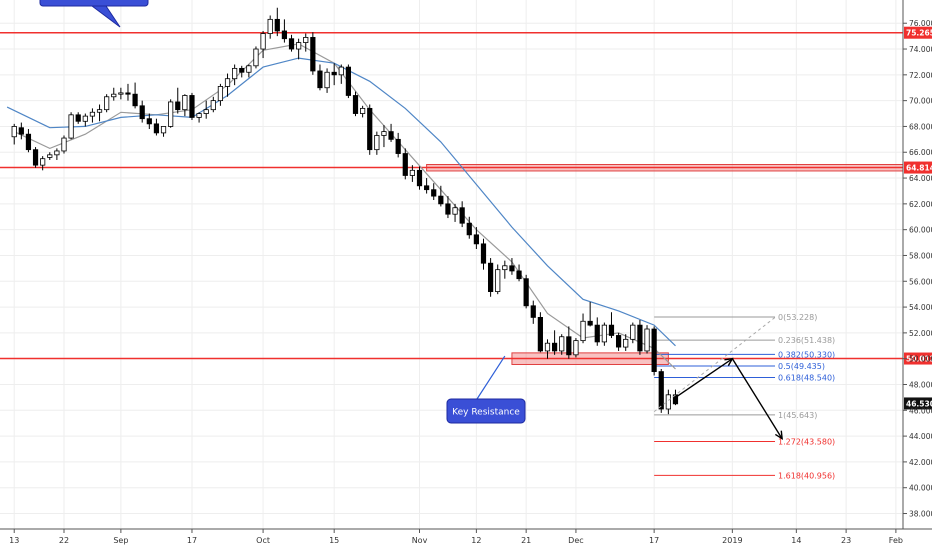  What do you see at coordinates (491, 377) in the screenshot?
I see `callout-pointer` at bounding box center [491, 377].